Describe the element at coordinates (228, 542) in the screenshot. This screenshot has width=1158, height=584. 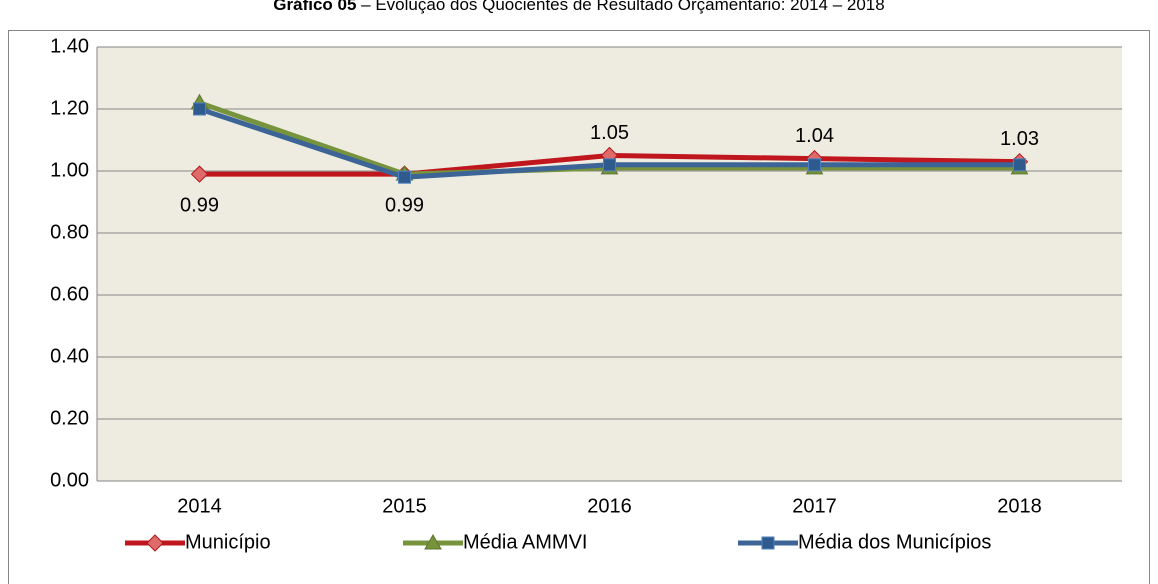
I see `legend-label: Município` at that location.